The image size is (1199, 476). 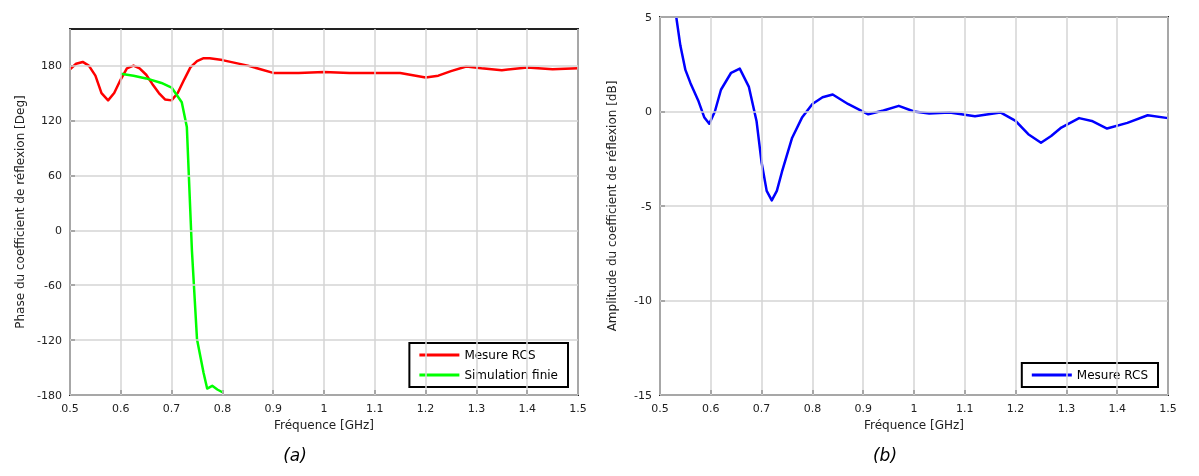 I want to click on y-tick-label: -180, so click(x=49, y=395).